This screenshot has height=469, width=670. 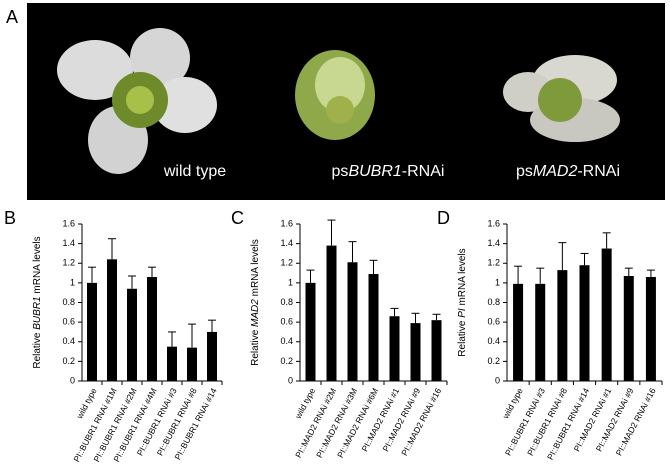 I want to click on panel-label: D, so click(x=443, y=218).